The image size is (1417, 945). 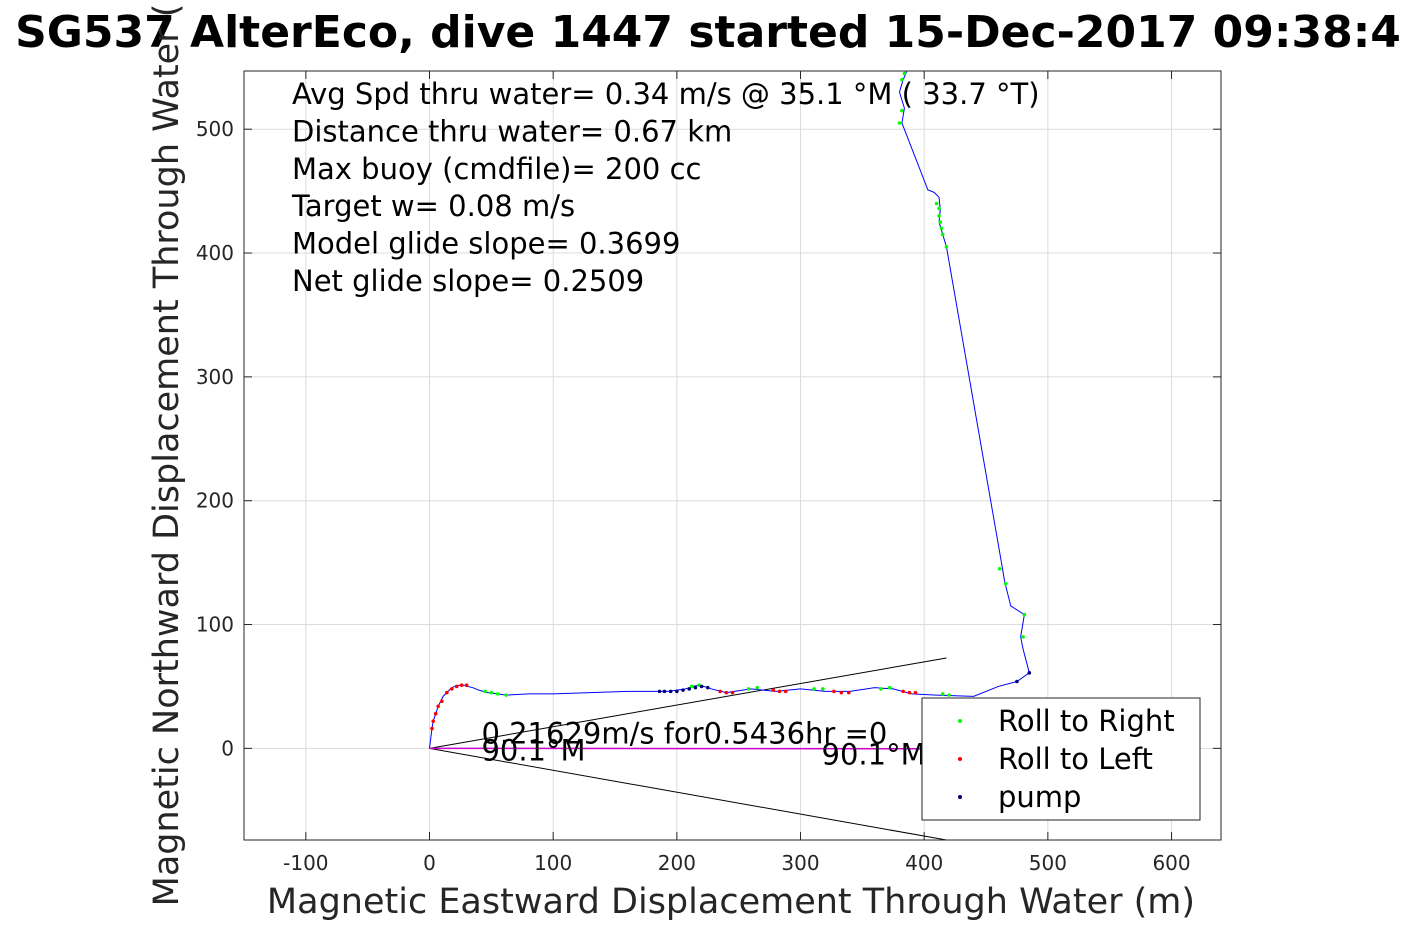 What do you see at coordinates (688, 793) in the screenshot?
I see `heading-cone-line` at bounding box center [688, 793].